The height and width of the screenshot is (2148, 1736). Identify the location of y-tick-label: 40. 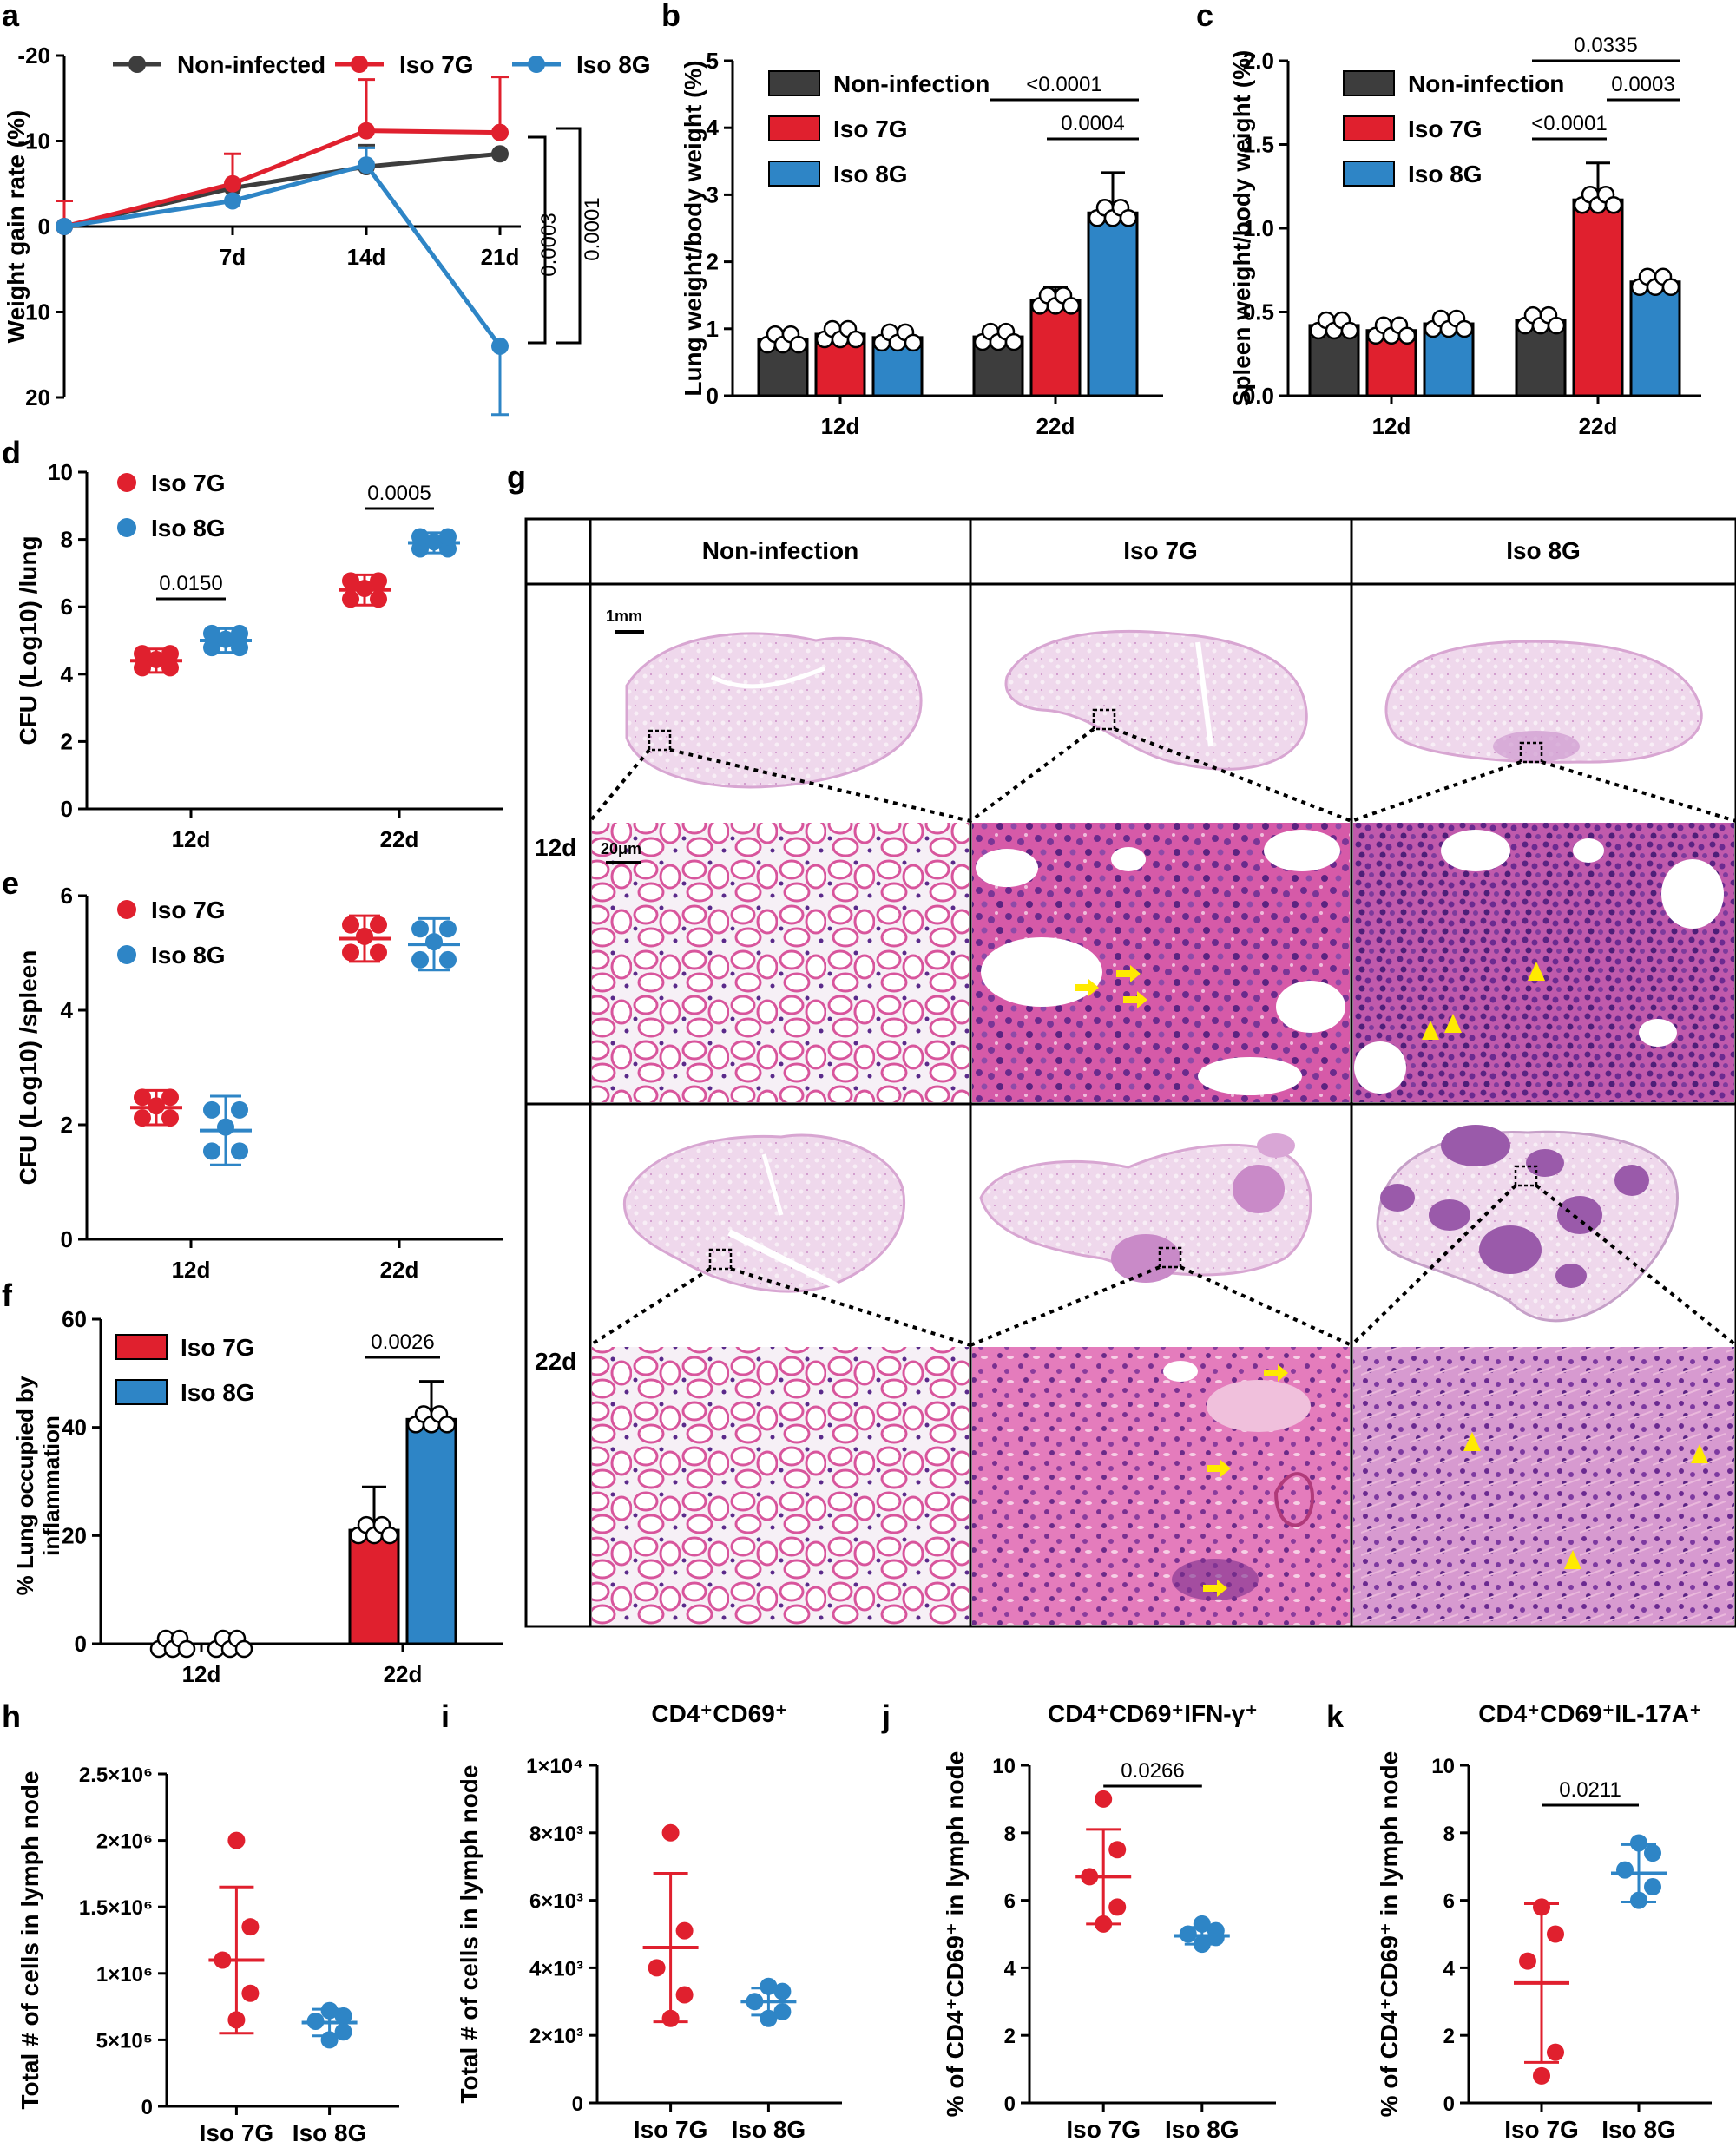
(74, 1428).